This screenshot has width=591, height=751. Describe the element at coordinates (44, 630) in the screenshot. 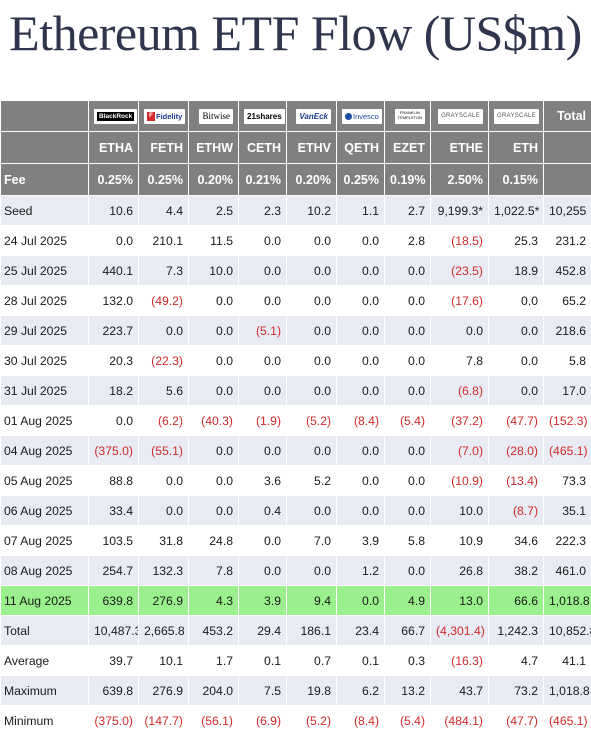

I see `row-label: Total` at that location.